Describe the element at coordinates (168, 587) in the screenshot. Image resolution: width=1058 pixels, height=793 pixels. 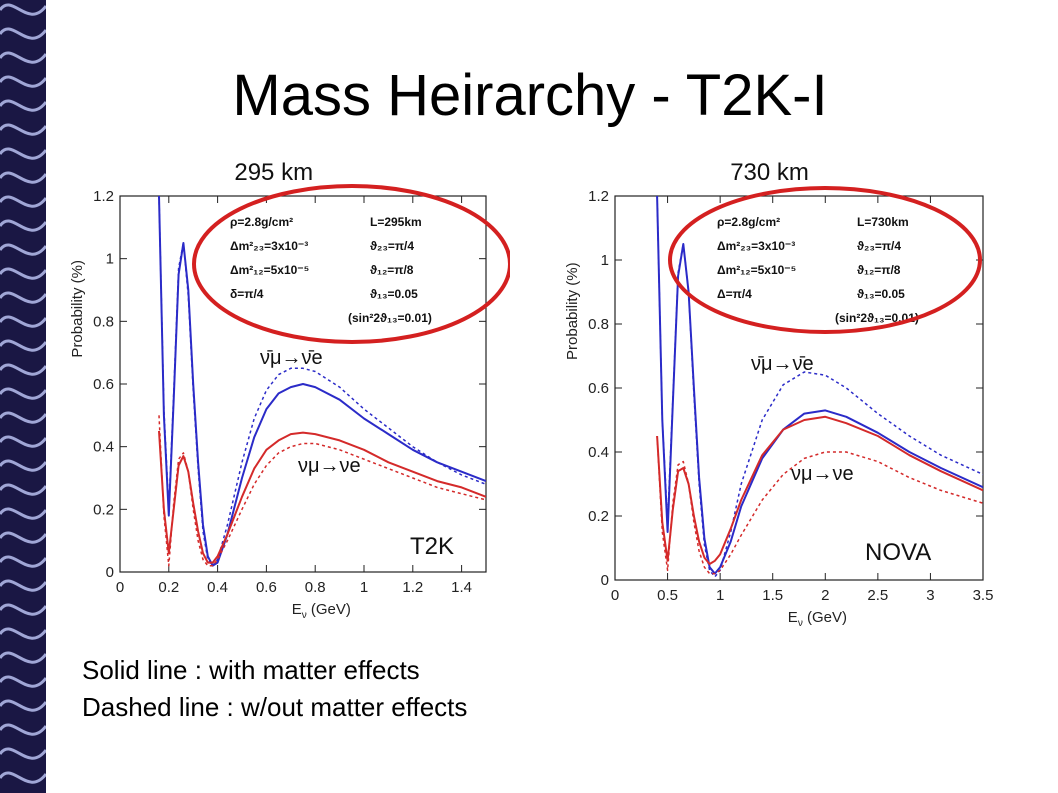
I see `x-tick-label: 0.2` at that location.